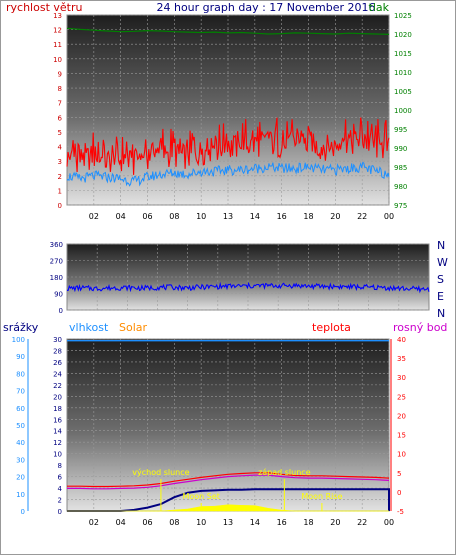 The width and height of the screenshot is (456, 558). What do you see at coordinates (20, 443) in the screenshot?
I see `humidity-tick-label: 40` at bounding box center [20, 443].